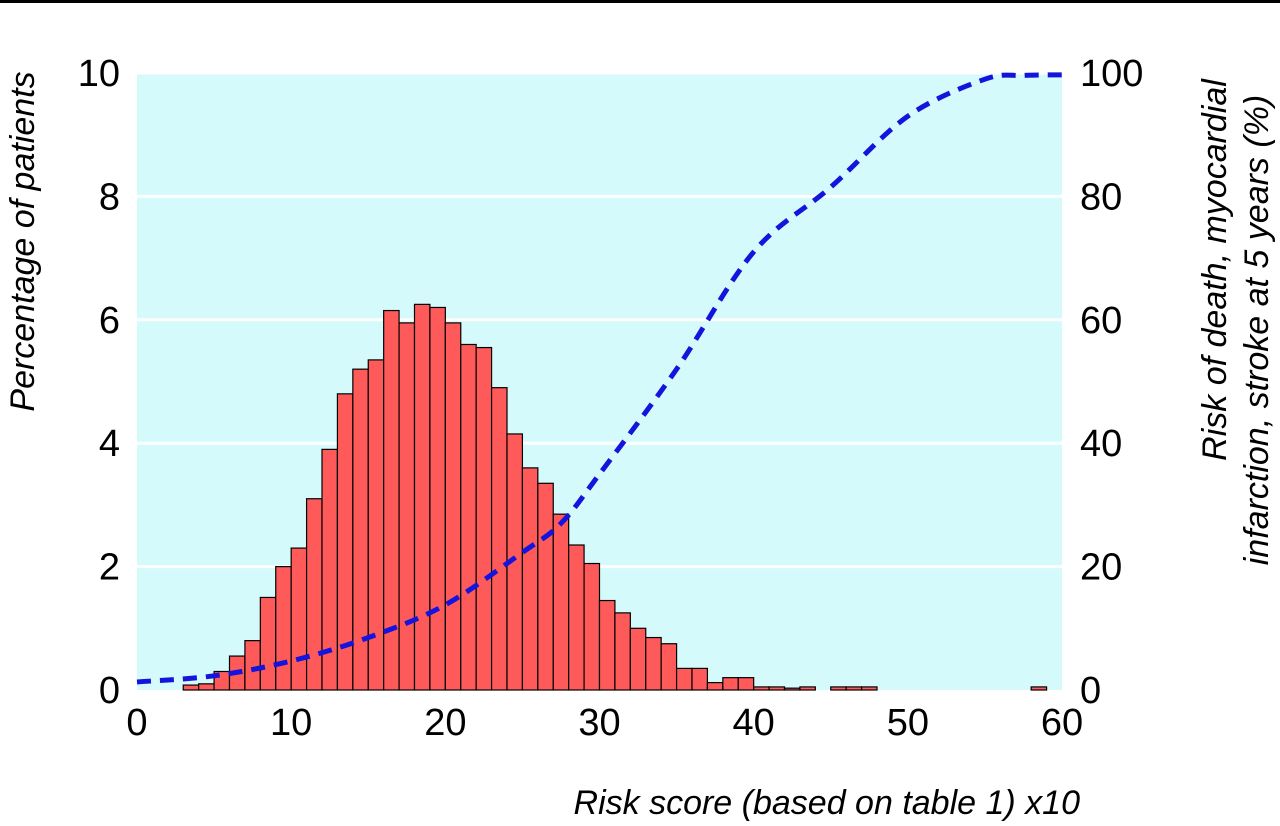 The image size is (1280, 826). I want to click on x-tick-label: 60, so click(1062, 723).